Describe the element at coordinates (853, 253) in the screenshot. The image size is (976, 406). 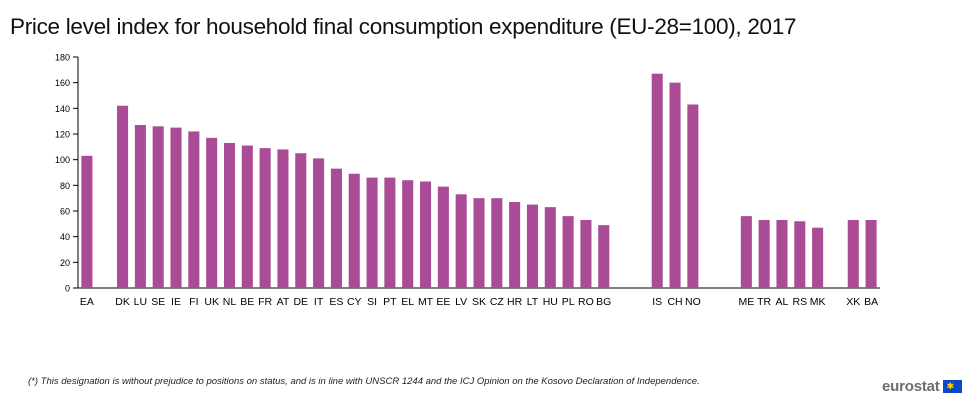
I see `bar-xk` at that location.